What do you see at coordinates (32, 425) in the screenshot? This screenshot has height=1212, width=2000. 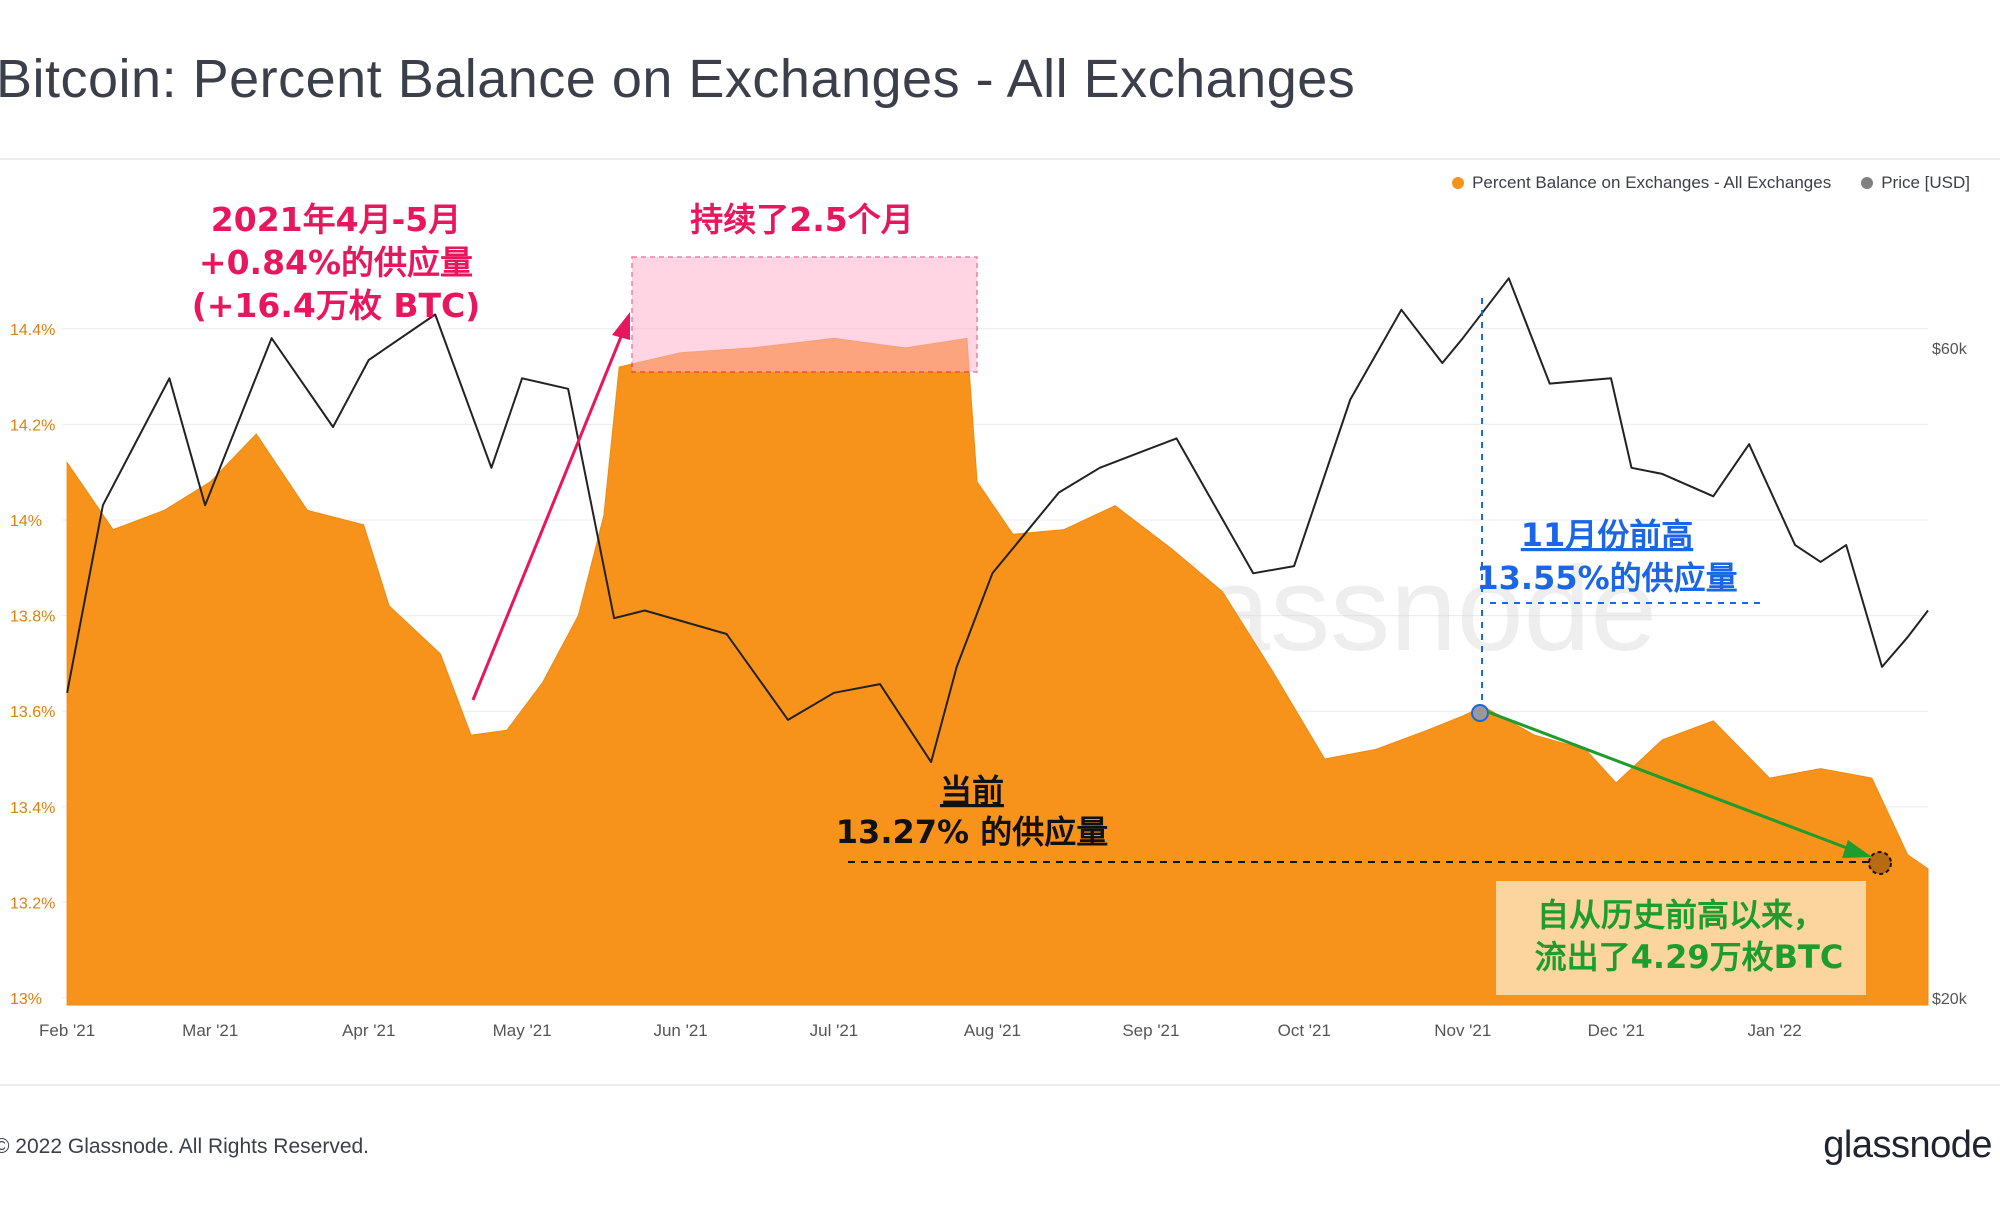 I see `y-left-tick-label: 14.2%` at bounding box center [32, 425].